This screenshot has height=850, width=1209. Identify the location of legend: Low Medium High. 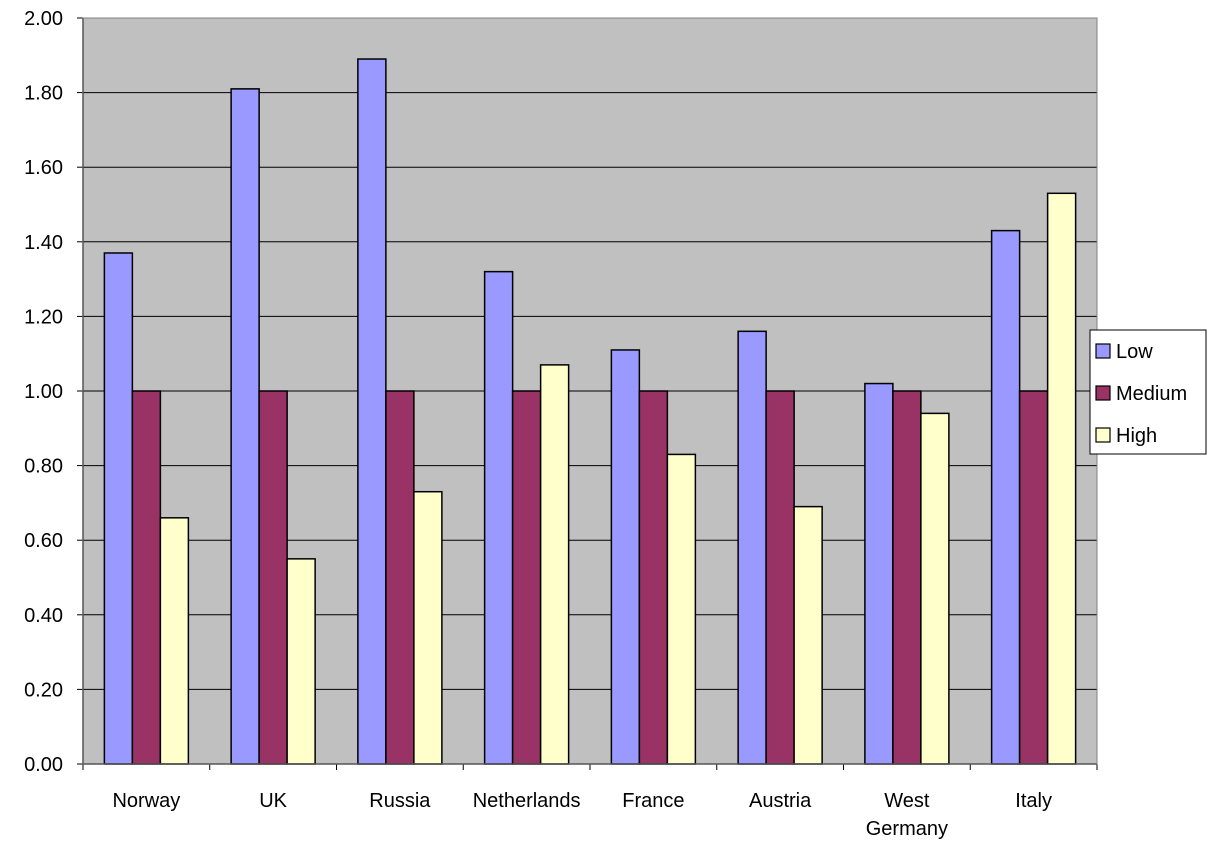
(1148, 392).